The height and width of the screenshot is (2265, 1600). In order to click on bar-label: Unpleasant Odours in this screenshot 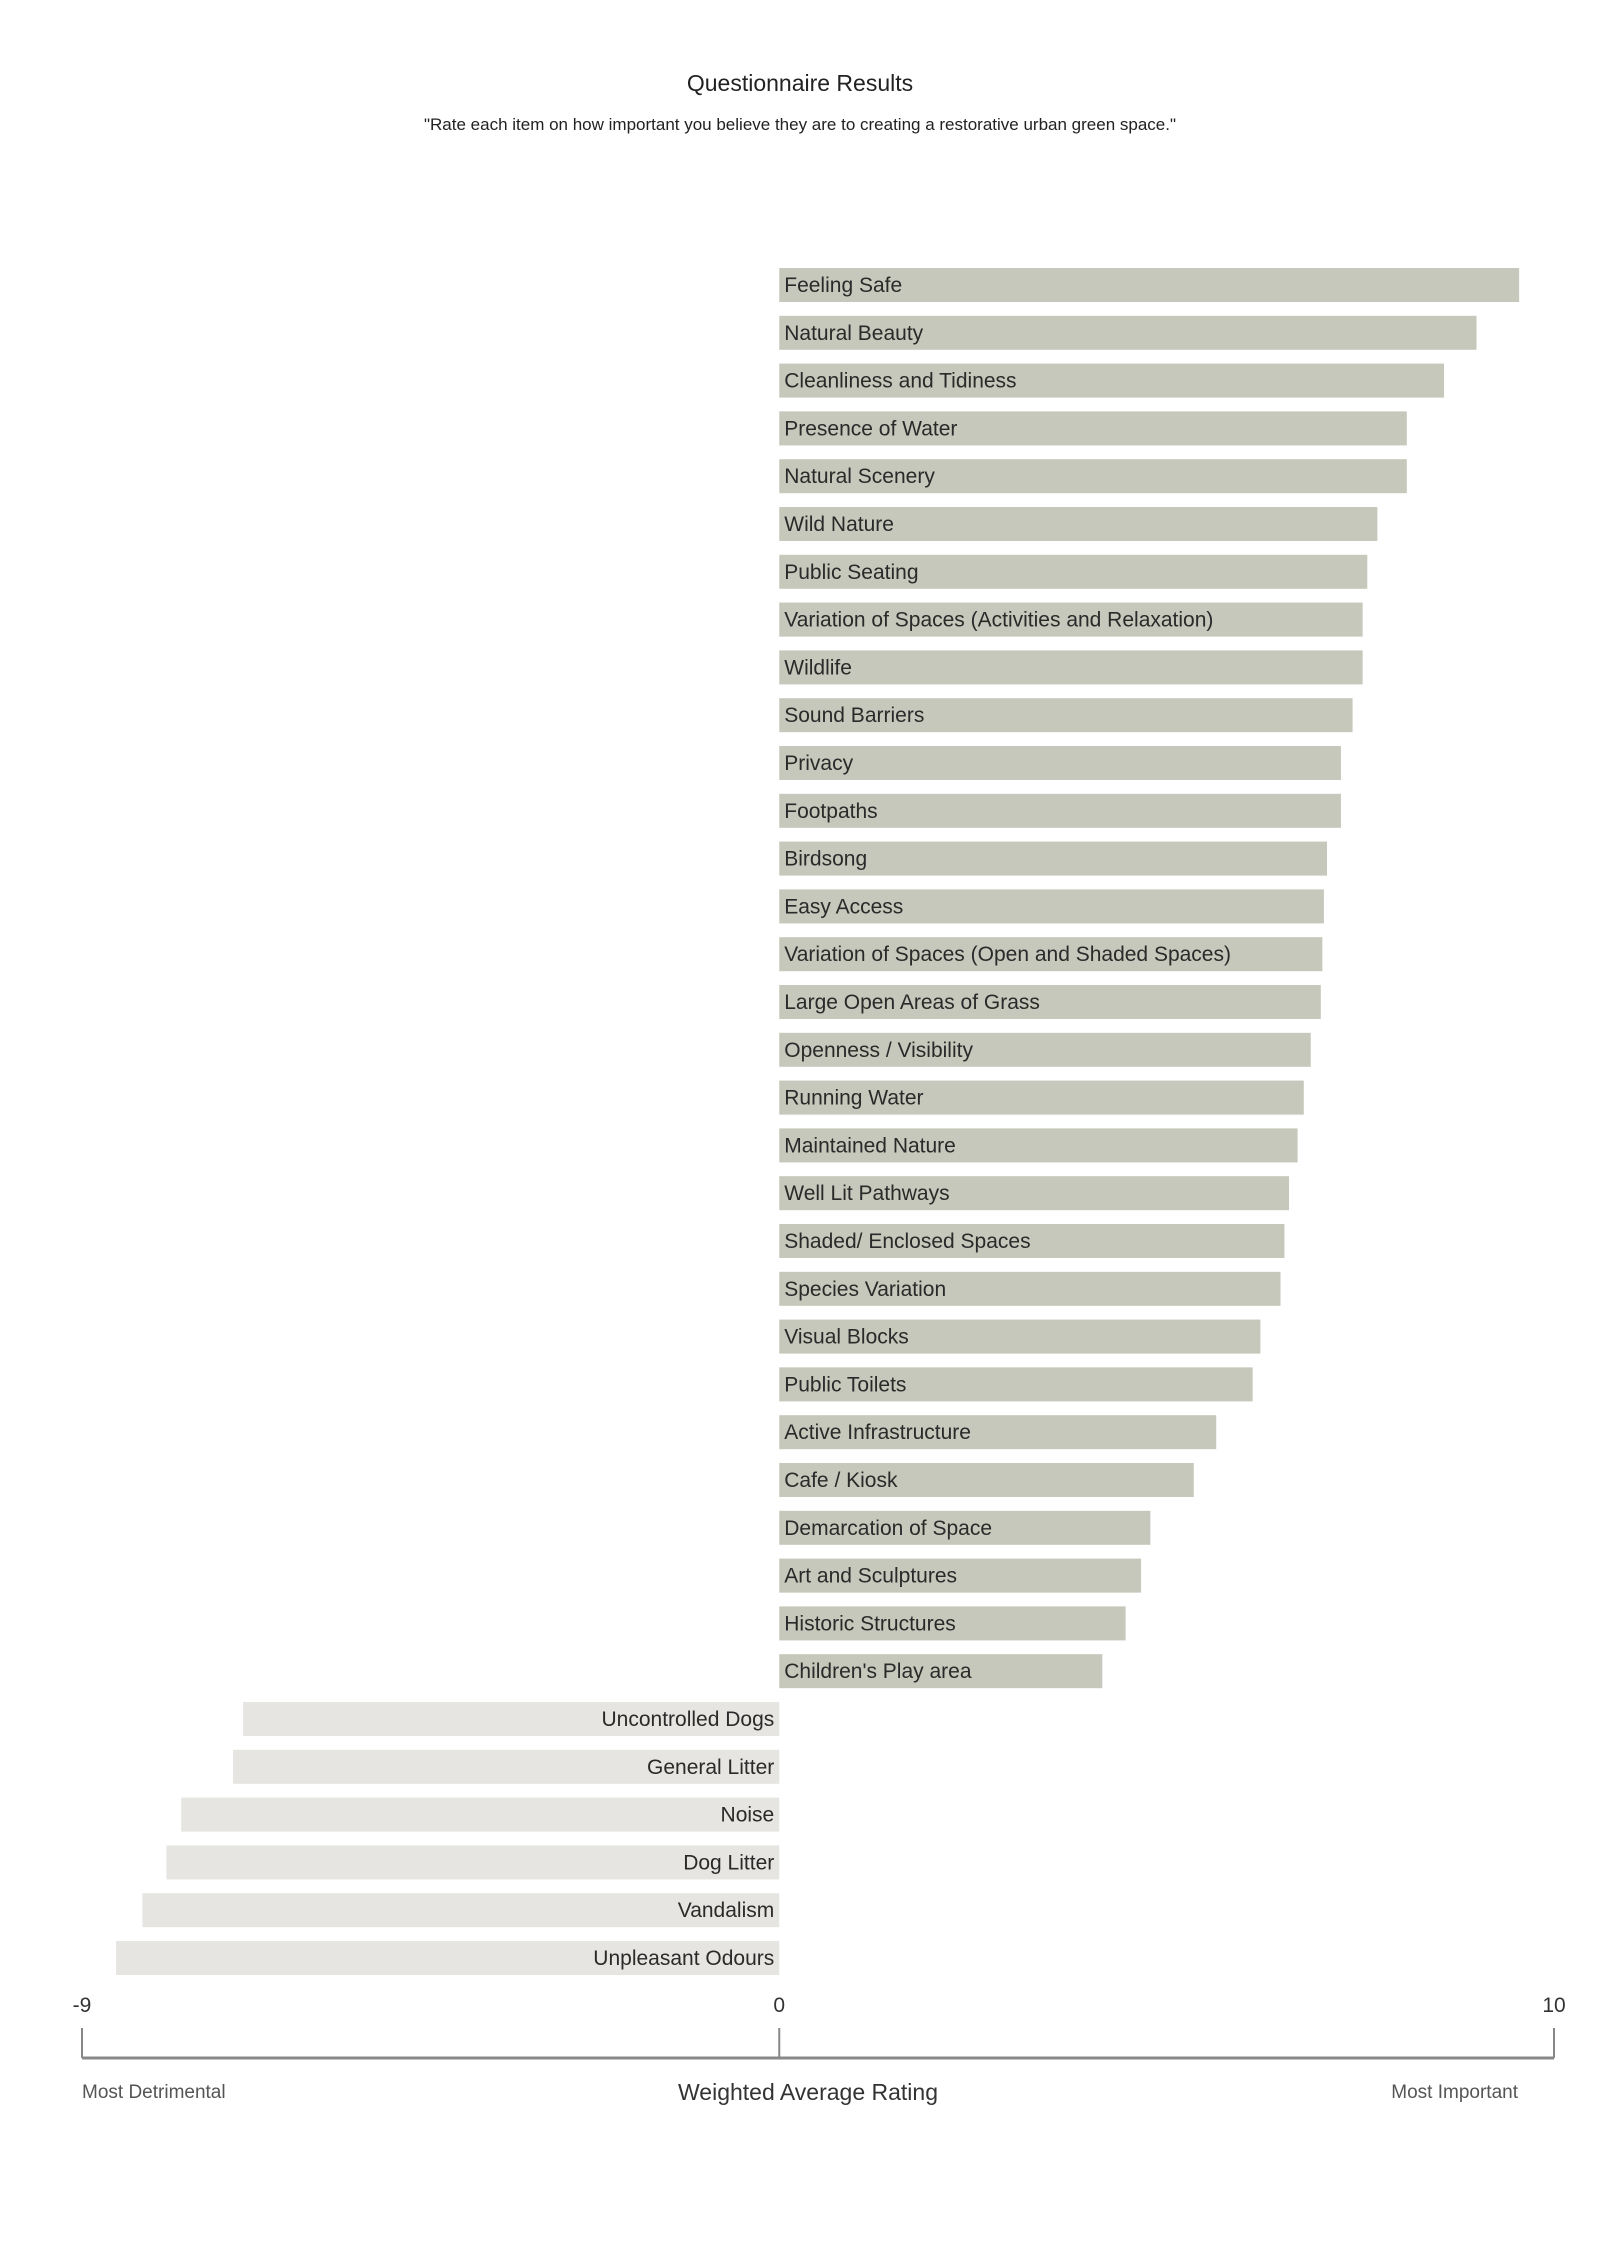, I will do `click(683, 1958)`.